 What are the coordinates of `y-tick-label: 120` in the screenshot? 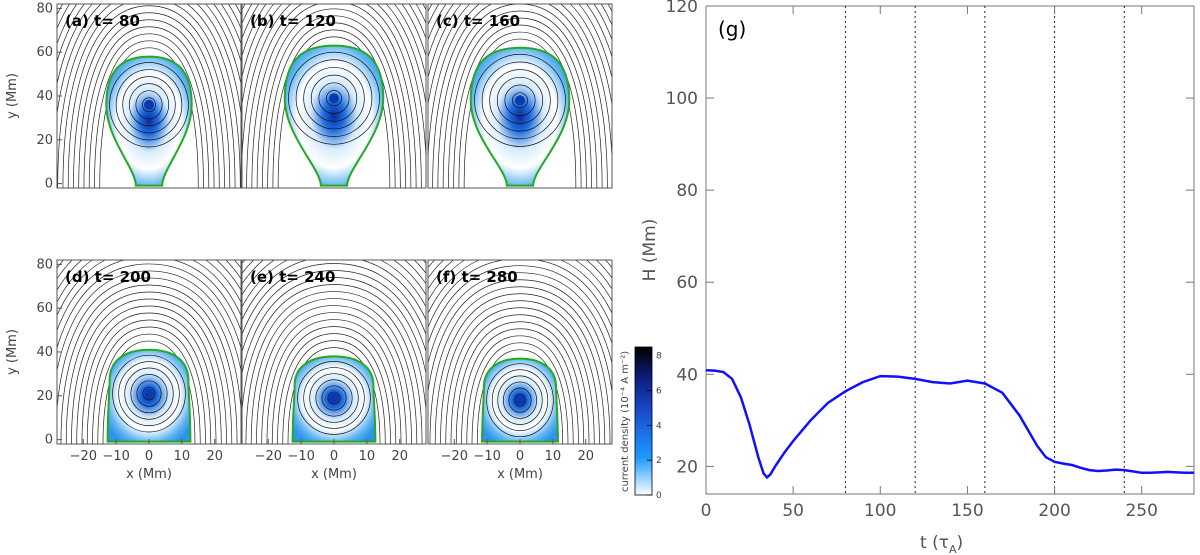 It's located at (682, 8).